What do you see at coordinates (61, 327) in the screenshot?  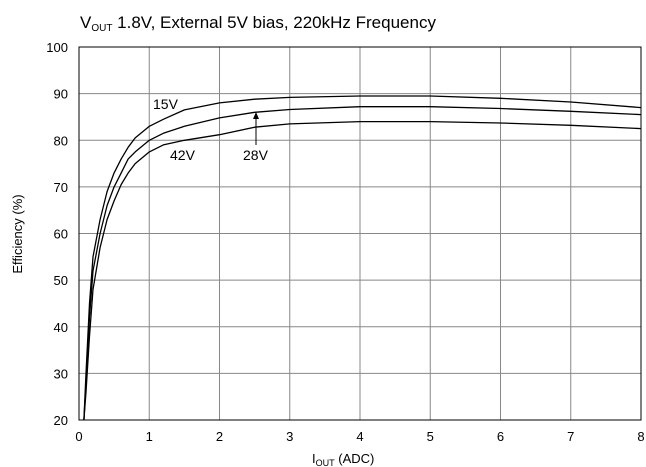 I see `y-tick-label: 40` at bounding box center [61, 327].